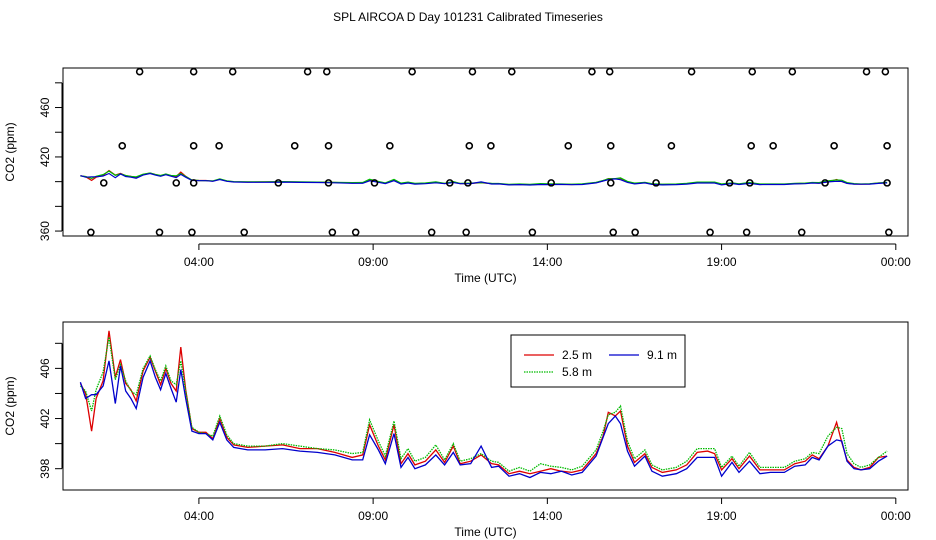  Describe the element at coordinates (45, 418) in the screenshot. I see `y-tick-label: 402` at that location.